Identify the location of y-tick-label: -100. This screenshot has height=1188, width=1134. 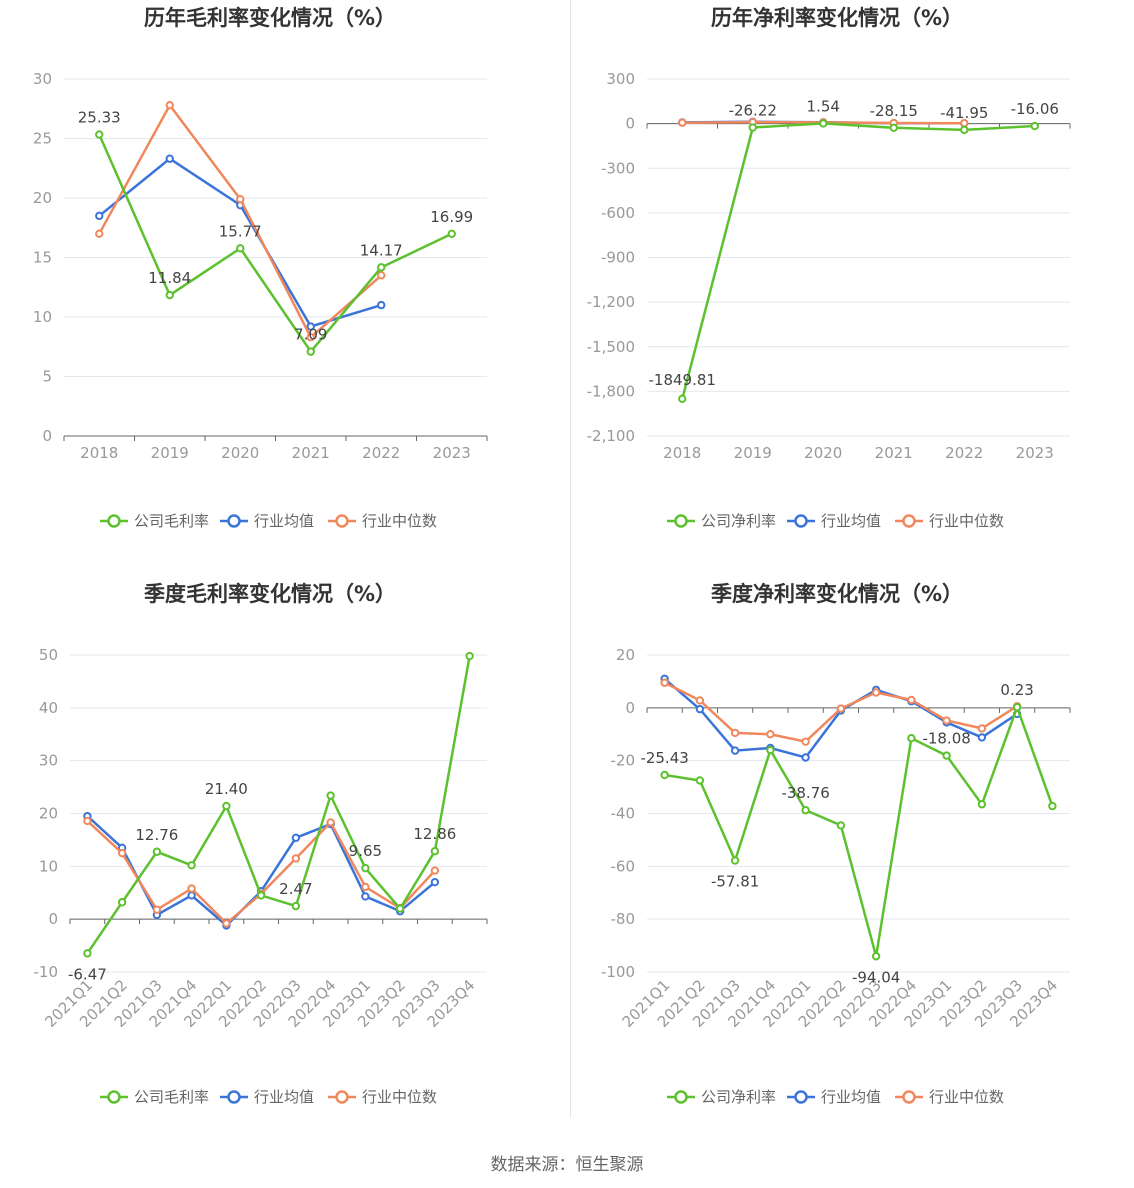
(618, 972).